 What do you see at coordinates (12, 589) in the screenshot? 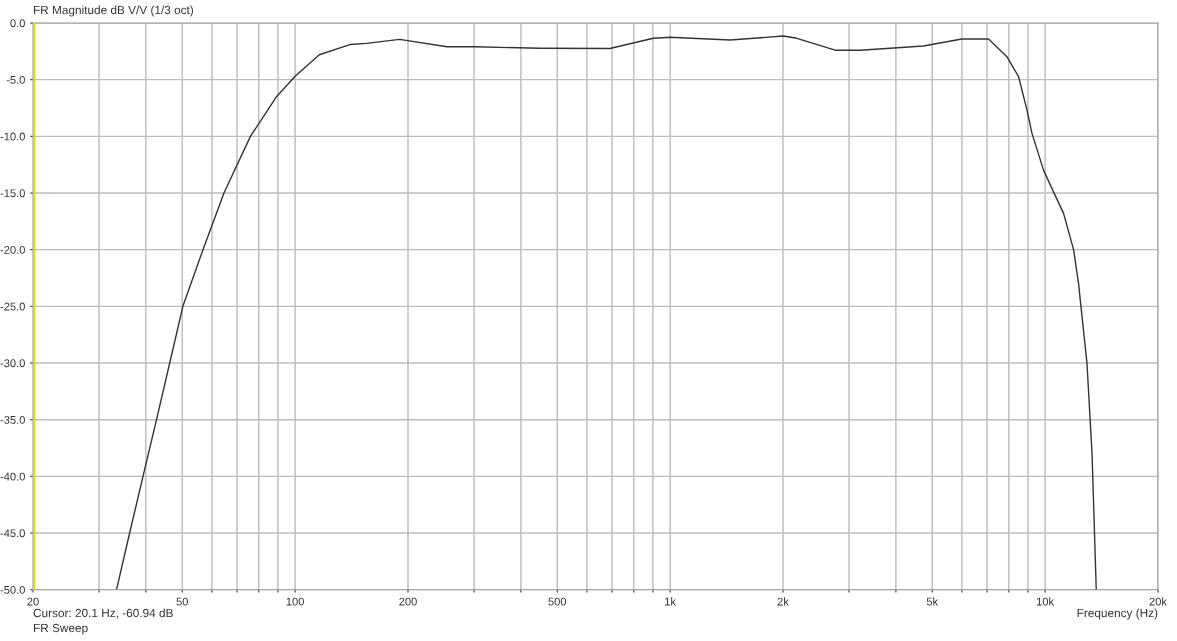
I see `y-tick-label: -50.0` at bounding box center [12, 589].